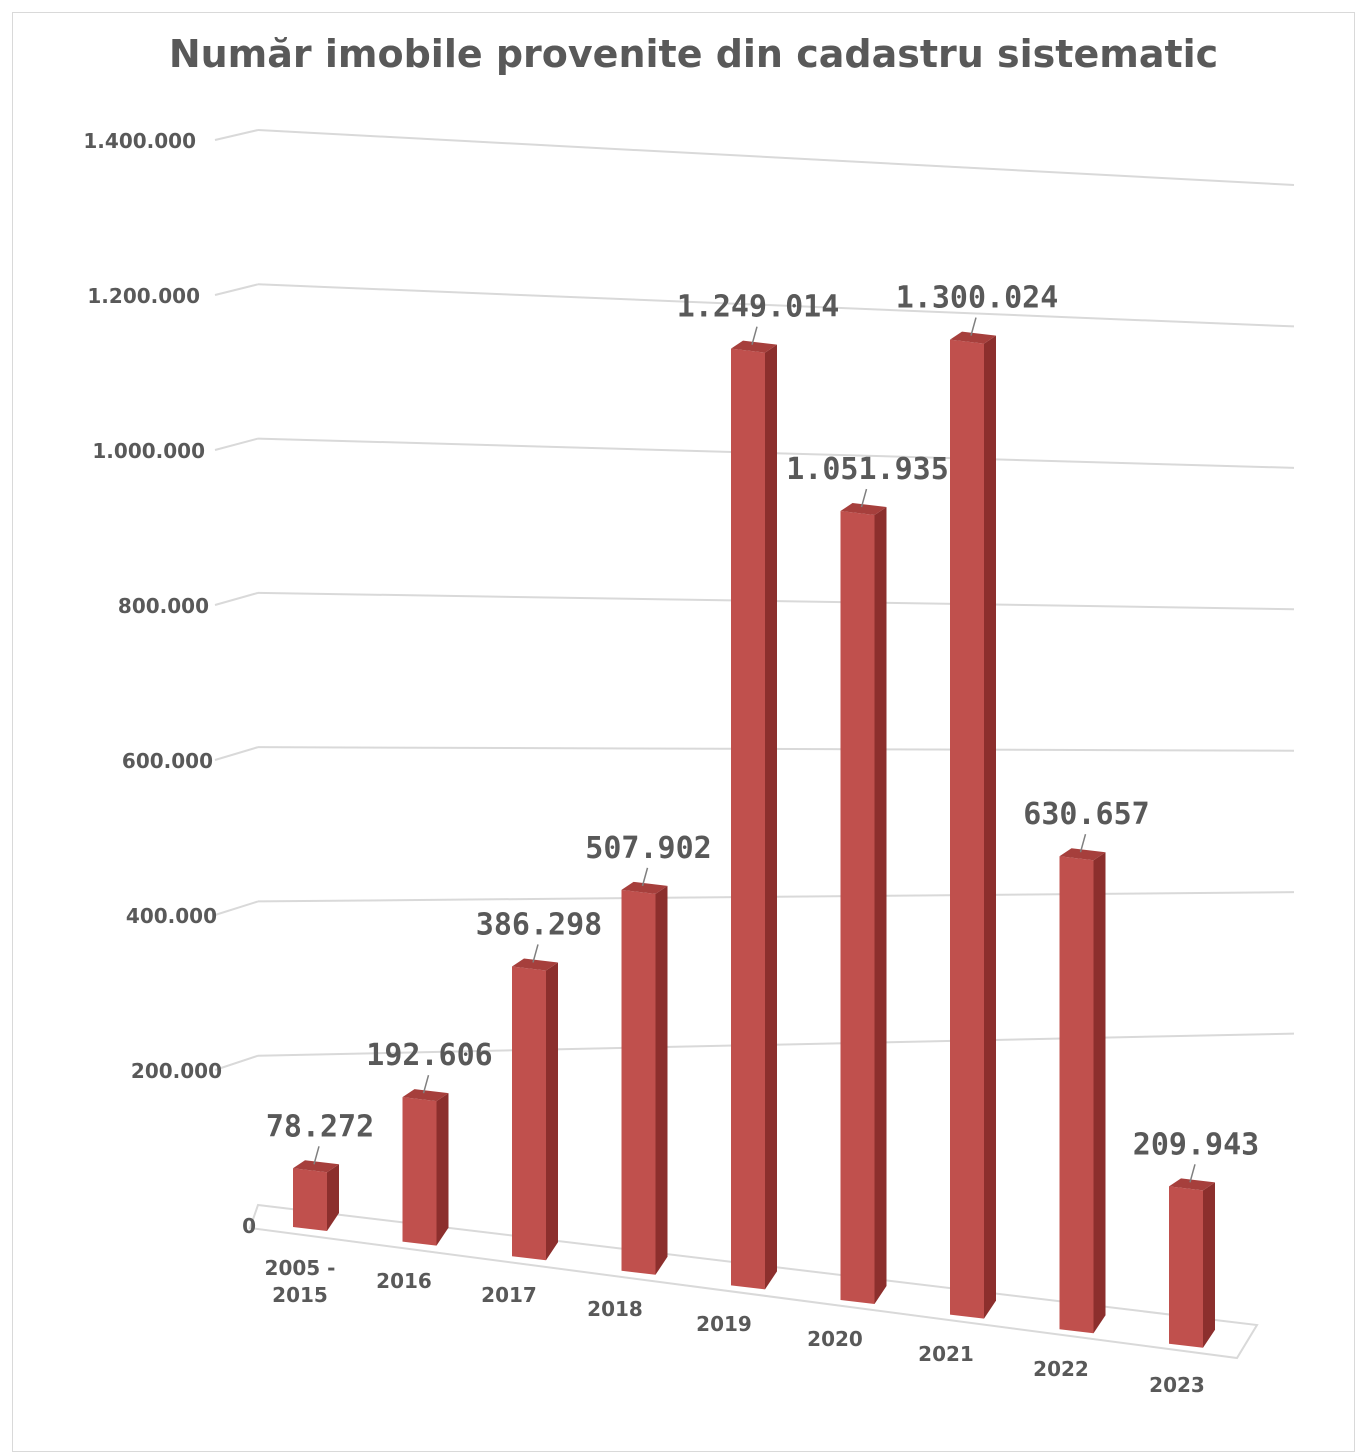 This screenshot has height=1454, width=1367. Describe the element at coordinates (320, 1126) in the screenshot. I see `data-label: 78.272` at that location.